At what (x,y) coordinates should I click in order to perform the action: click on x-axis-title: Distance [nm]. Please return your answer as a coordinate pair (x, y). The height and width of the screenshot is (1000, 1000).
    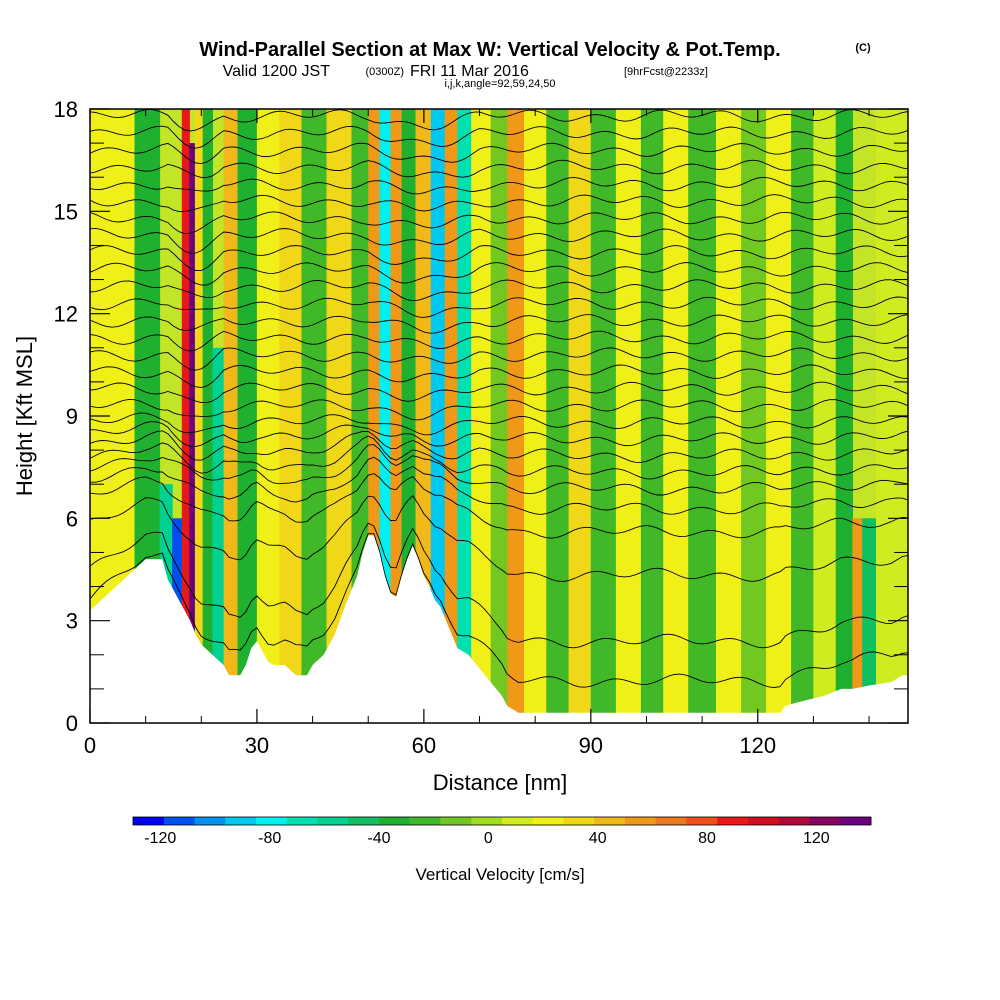
    Looking at the image, I should click on (500, 782).